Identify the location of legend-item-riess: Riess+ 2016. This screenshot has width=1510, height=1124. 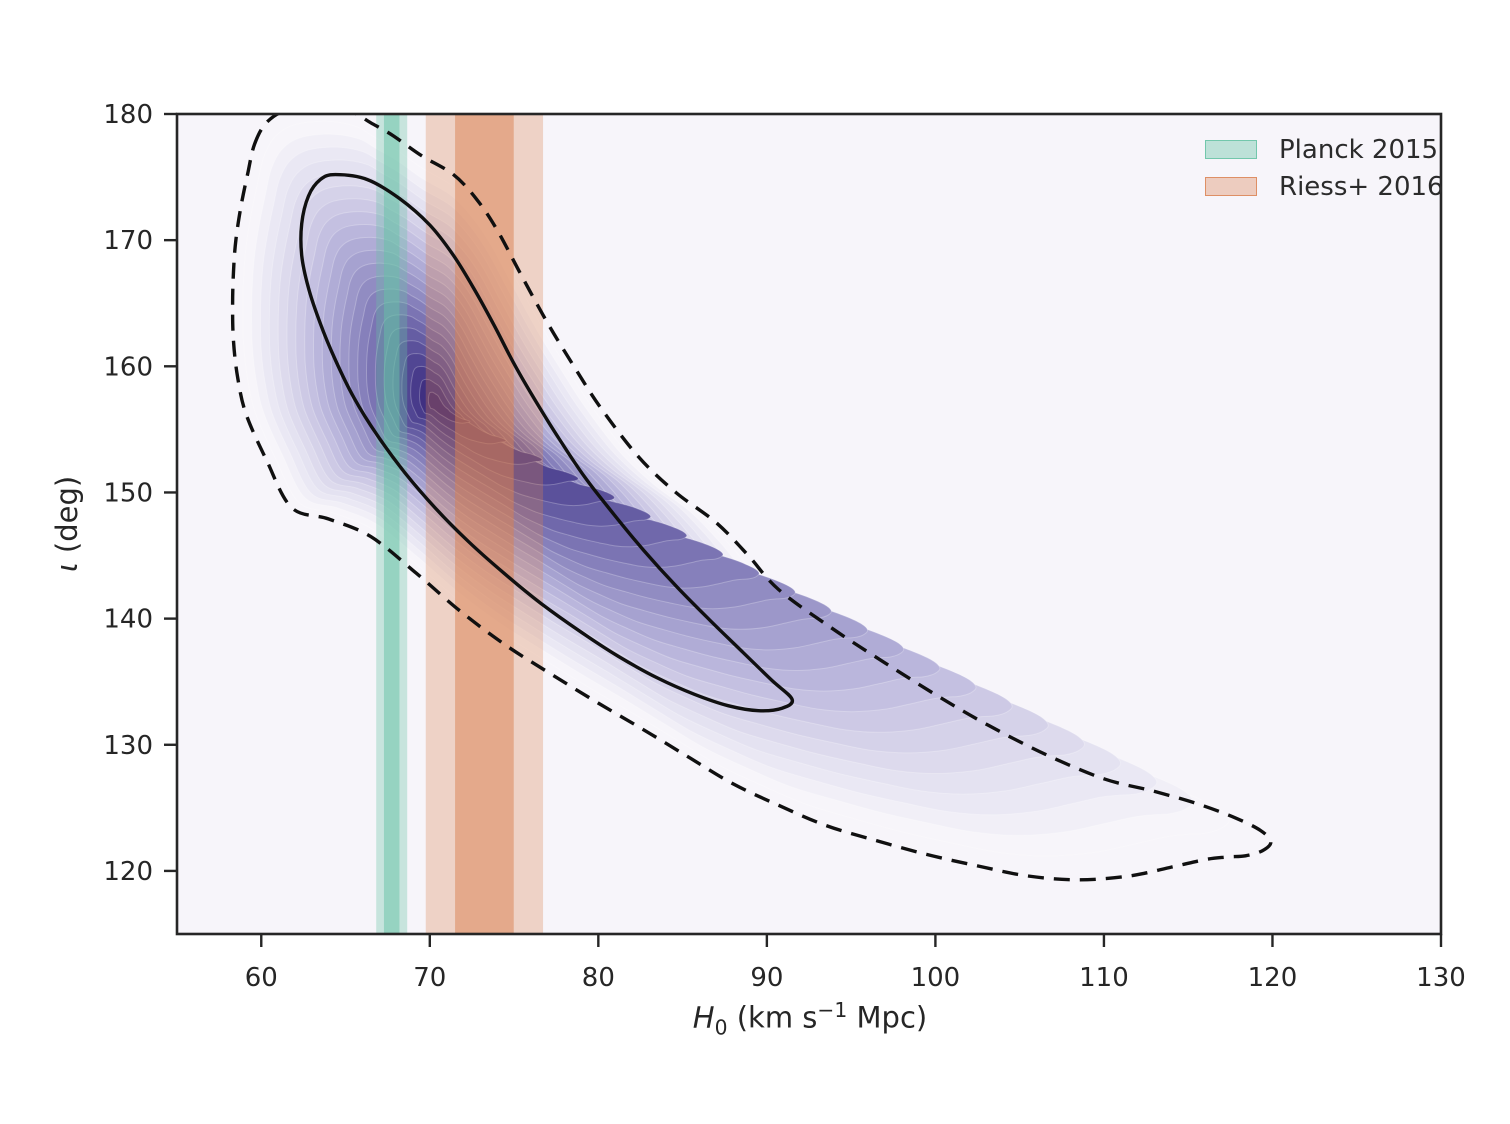
(1324, 186).